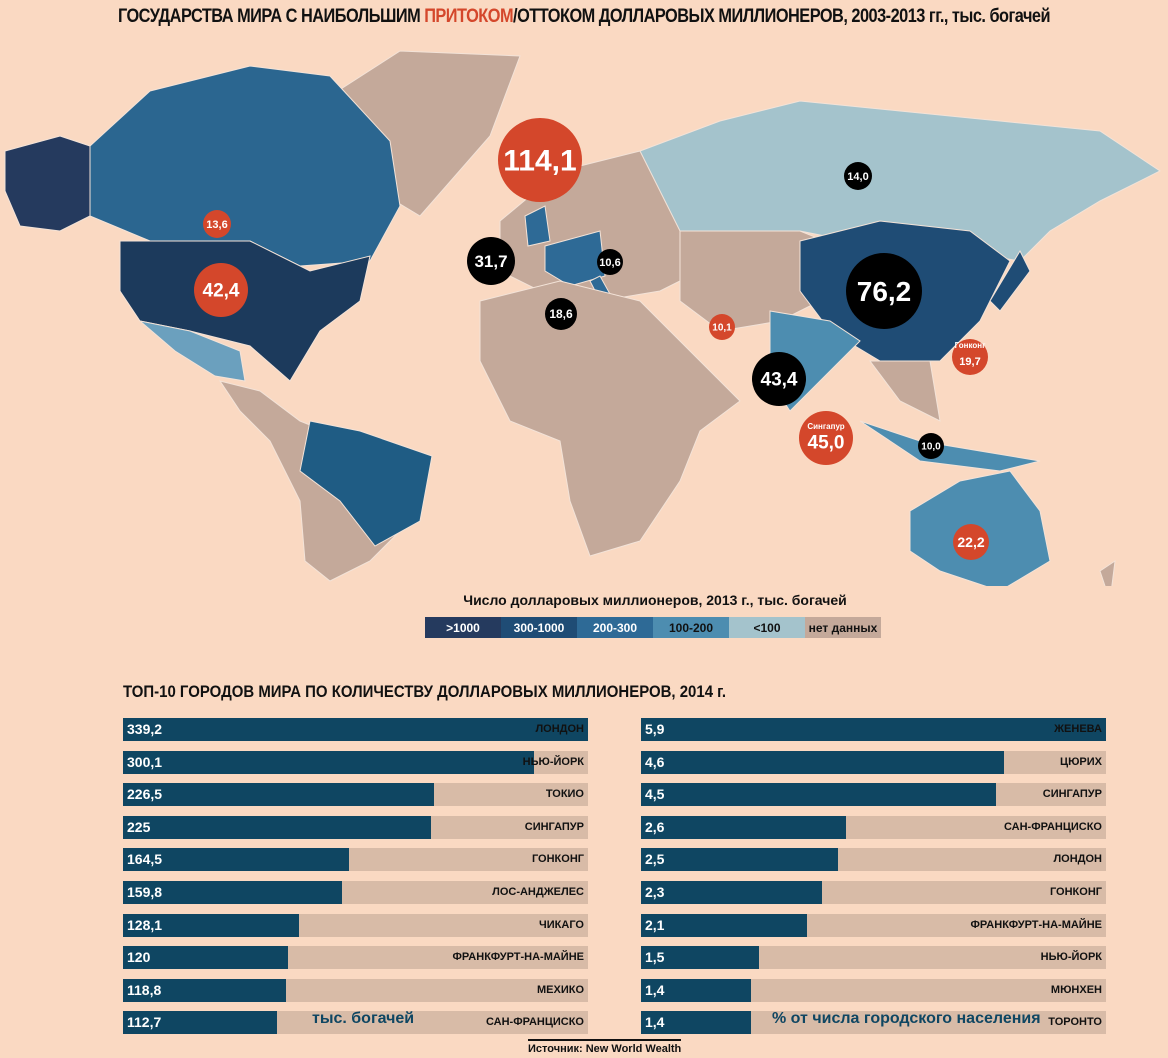 This screenshot has height=1058, width=1168. Describe the element at coordinates (655, 794) in the screenshot. I see `bar-value-label: 4,5` at that location.